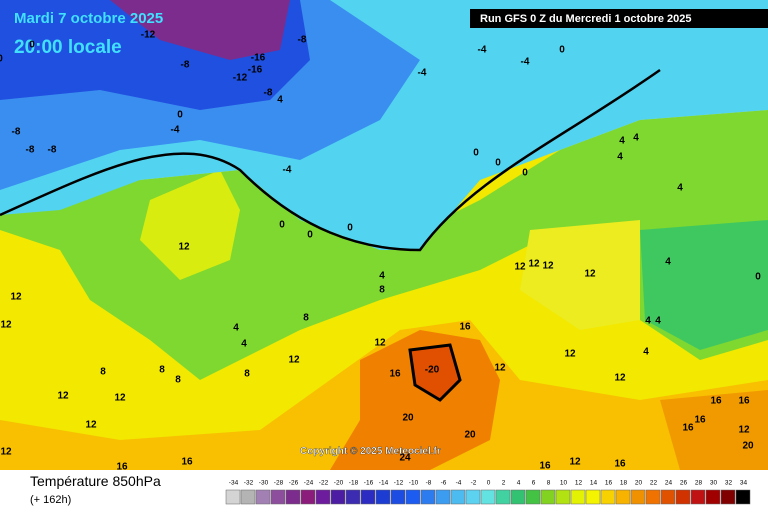  I want to click on legend-tick-label: 34, so click(744, 483).